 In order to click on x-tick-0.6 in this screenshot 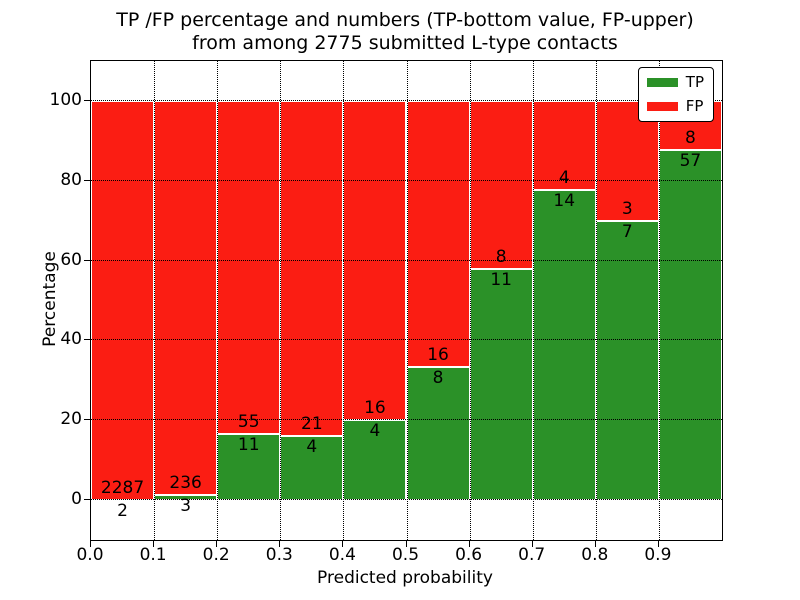, I will do `click(469, 544)`.